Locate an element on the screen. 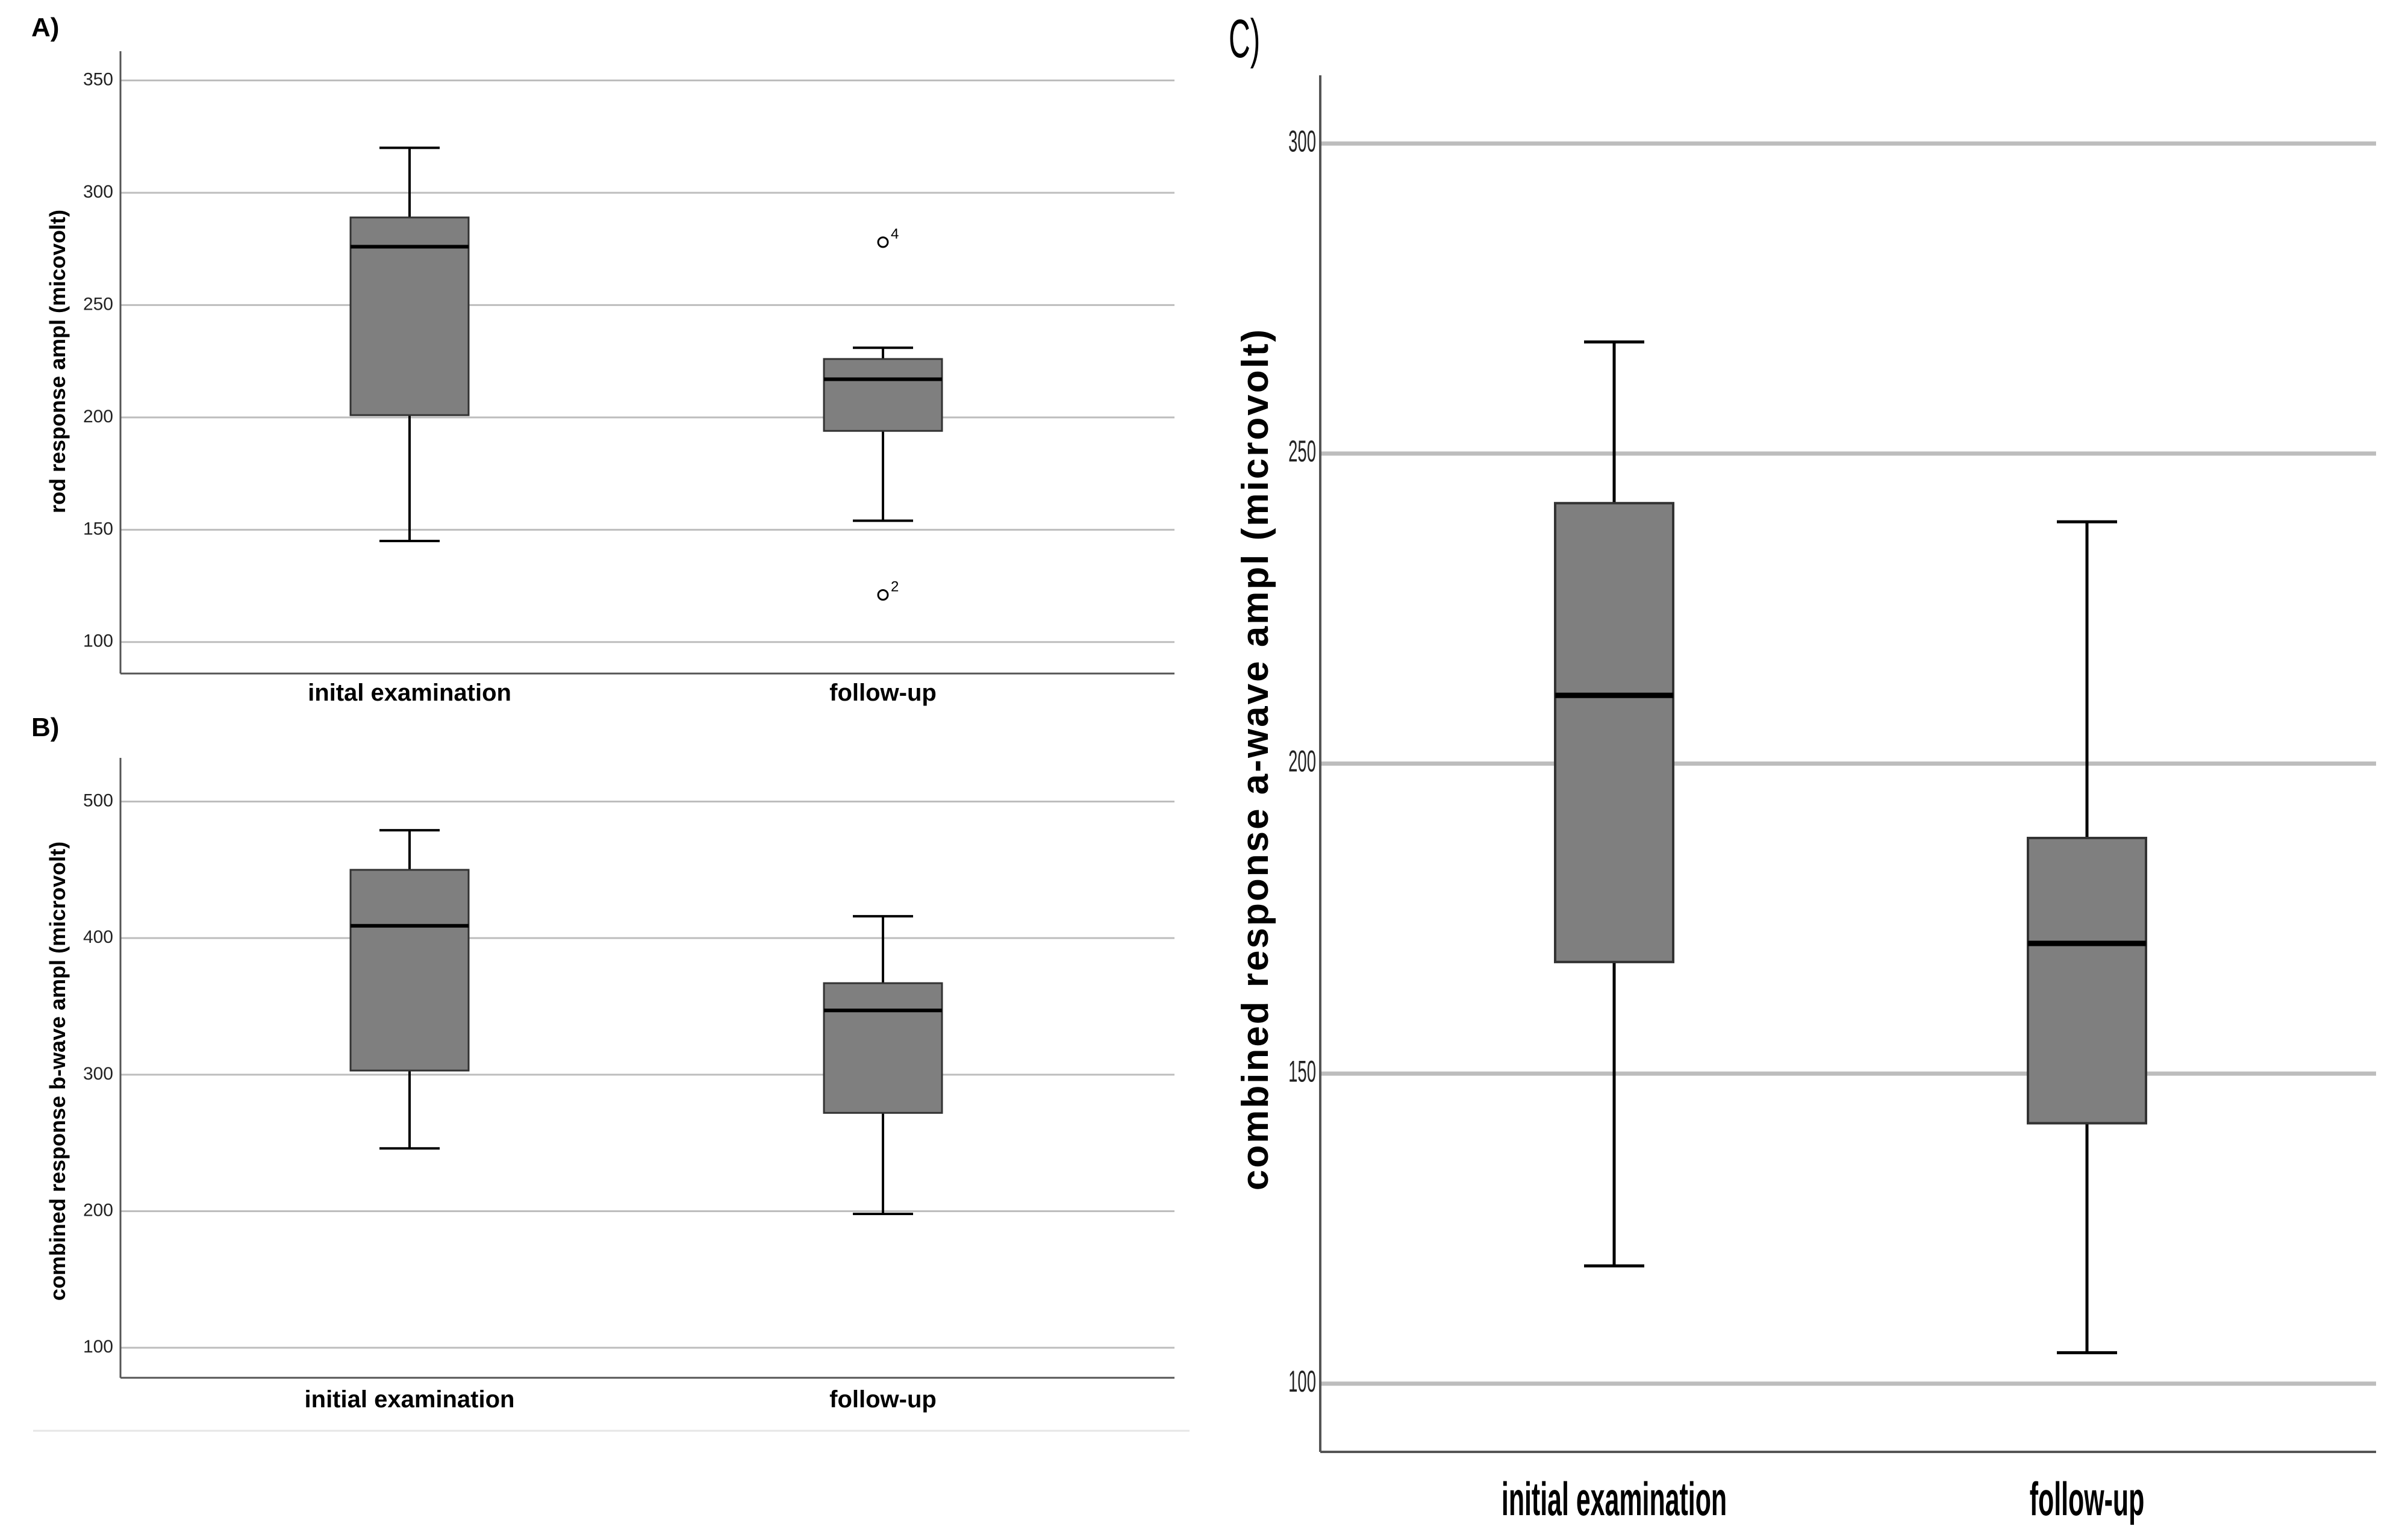 This screenshot has width=2408, height=1532. y-axis-label-a: rod response ampl (micovolt) is located at coordinates (57, 361).